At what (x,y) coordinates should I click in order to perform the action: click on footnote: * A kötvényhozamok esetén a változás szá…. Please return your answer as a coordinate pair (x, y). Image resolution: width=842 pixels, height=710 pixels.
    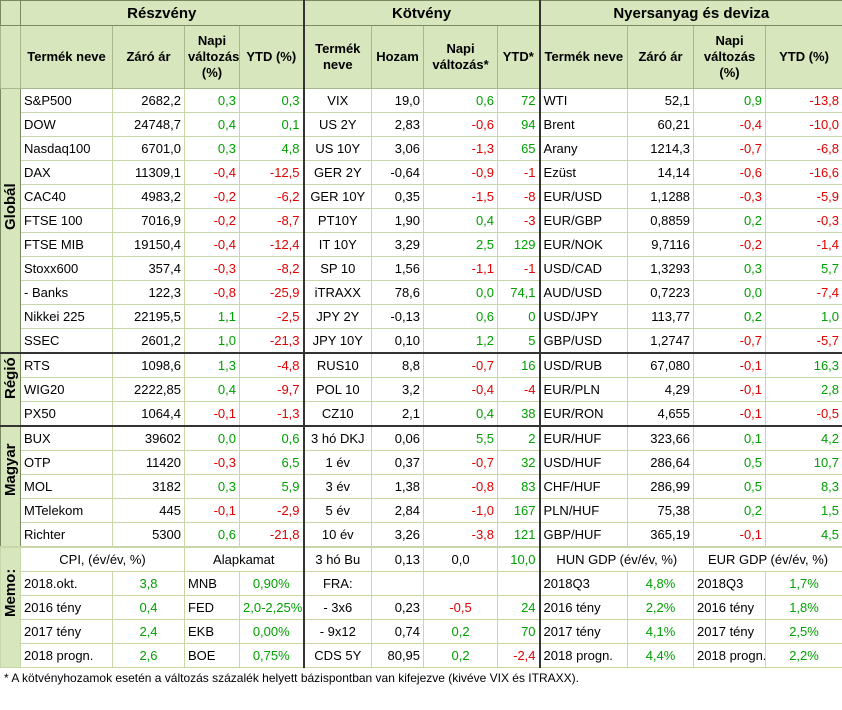
    Looking at the image, I should click on (291, 678).